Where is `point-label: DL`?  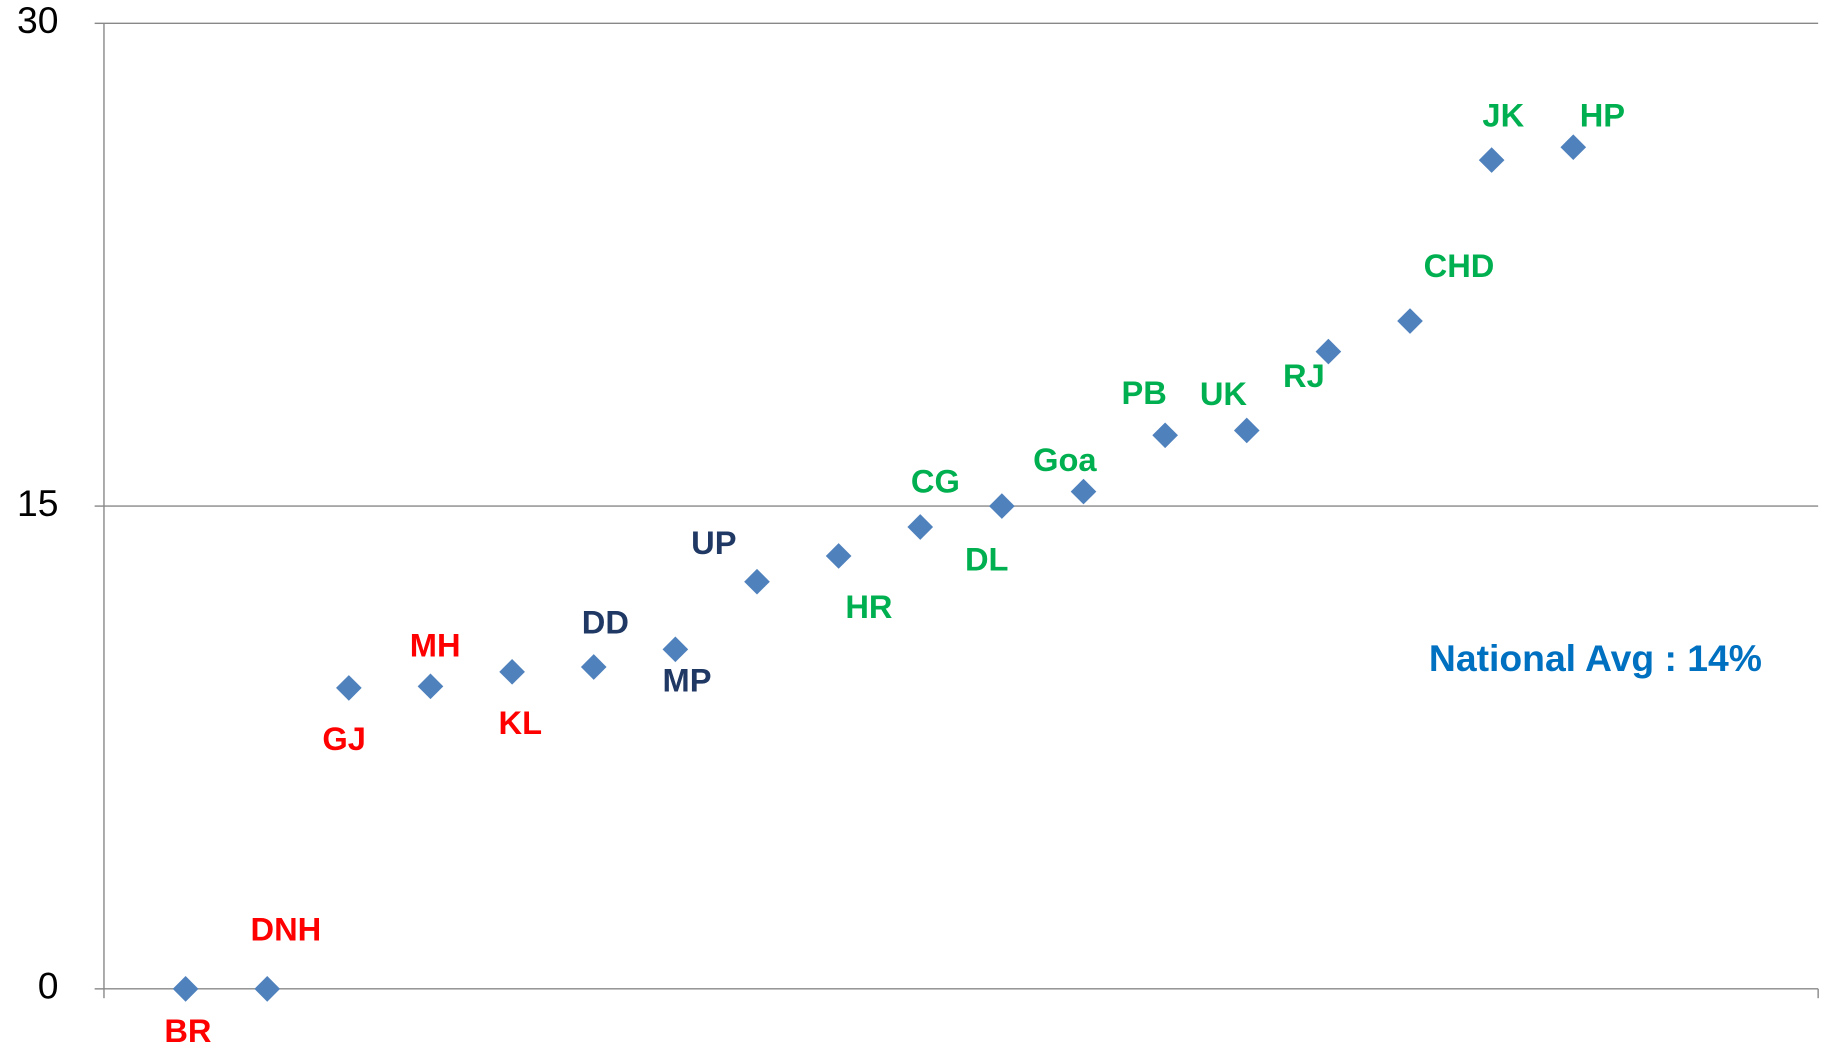 point-label: DL is located at coordinates (987, 559).